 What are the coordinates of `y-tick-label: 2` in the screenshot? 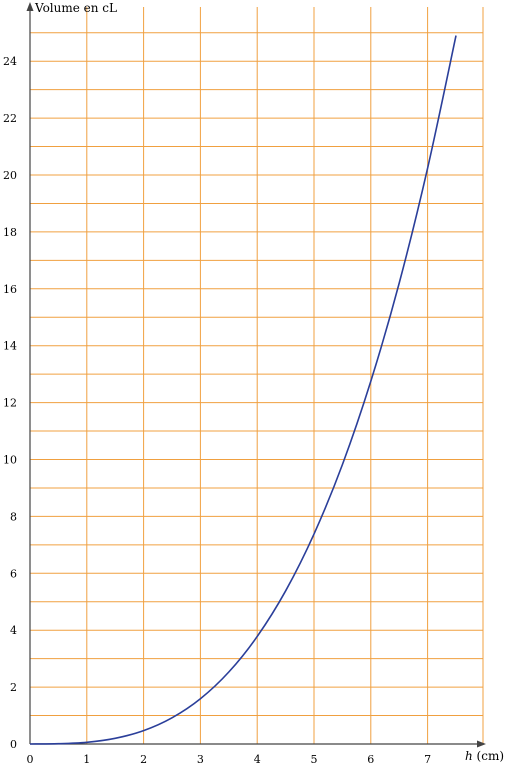 It's located at (13, 687).